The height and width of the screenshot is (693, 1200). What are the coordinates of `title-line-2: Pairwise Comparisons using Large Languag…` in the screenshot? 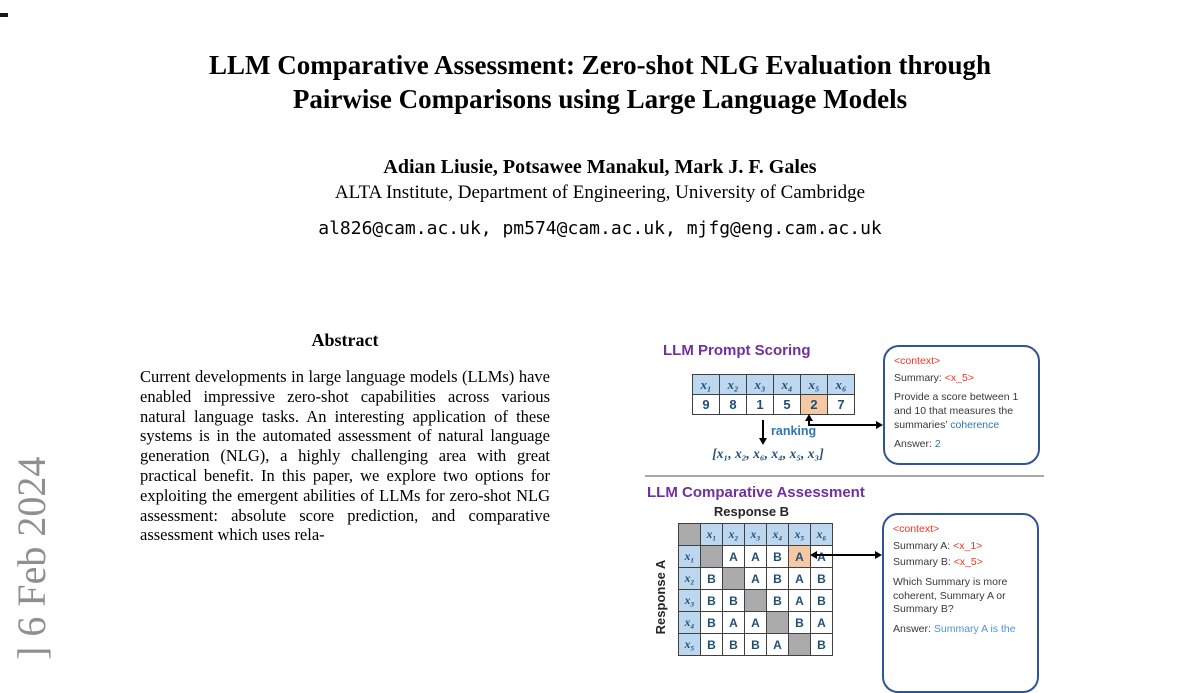 It's located at (600, 99).